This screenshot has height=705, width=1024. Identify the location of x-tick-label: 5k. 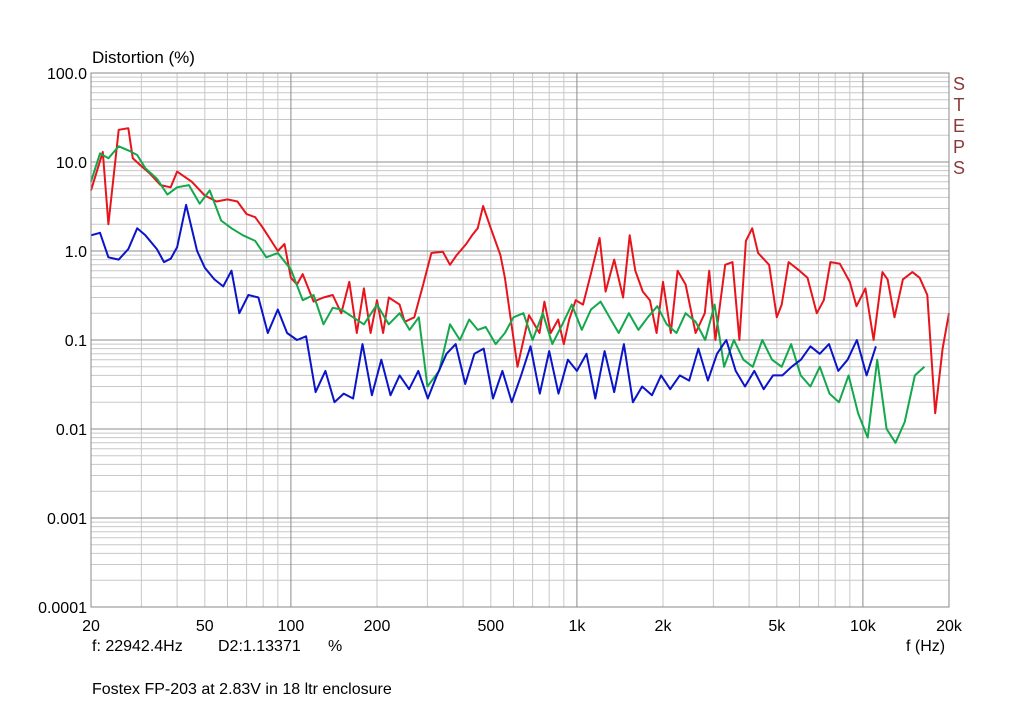
(777, 626).